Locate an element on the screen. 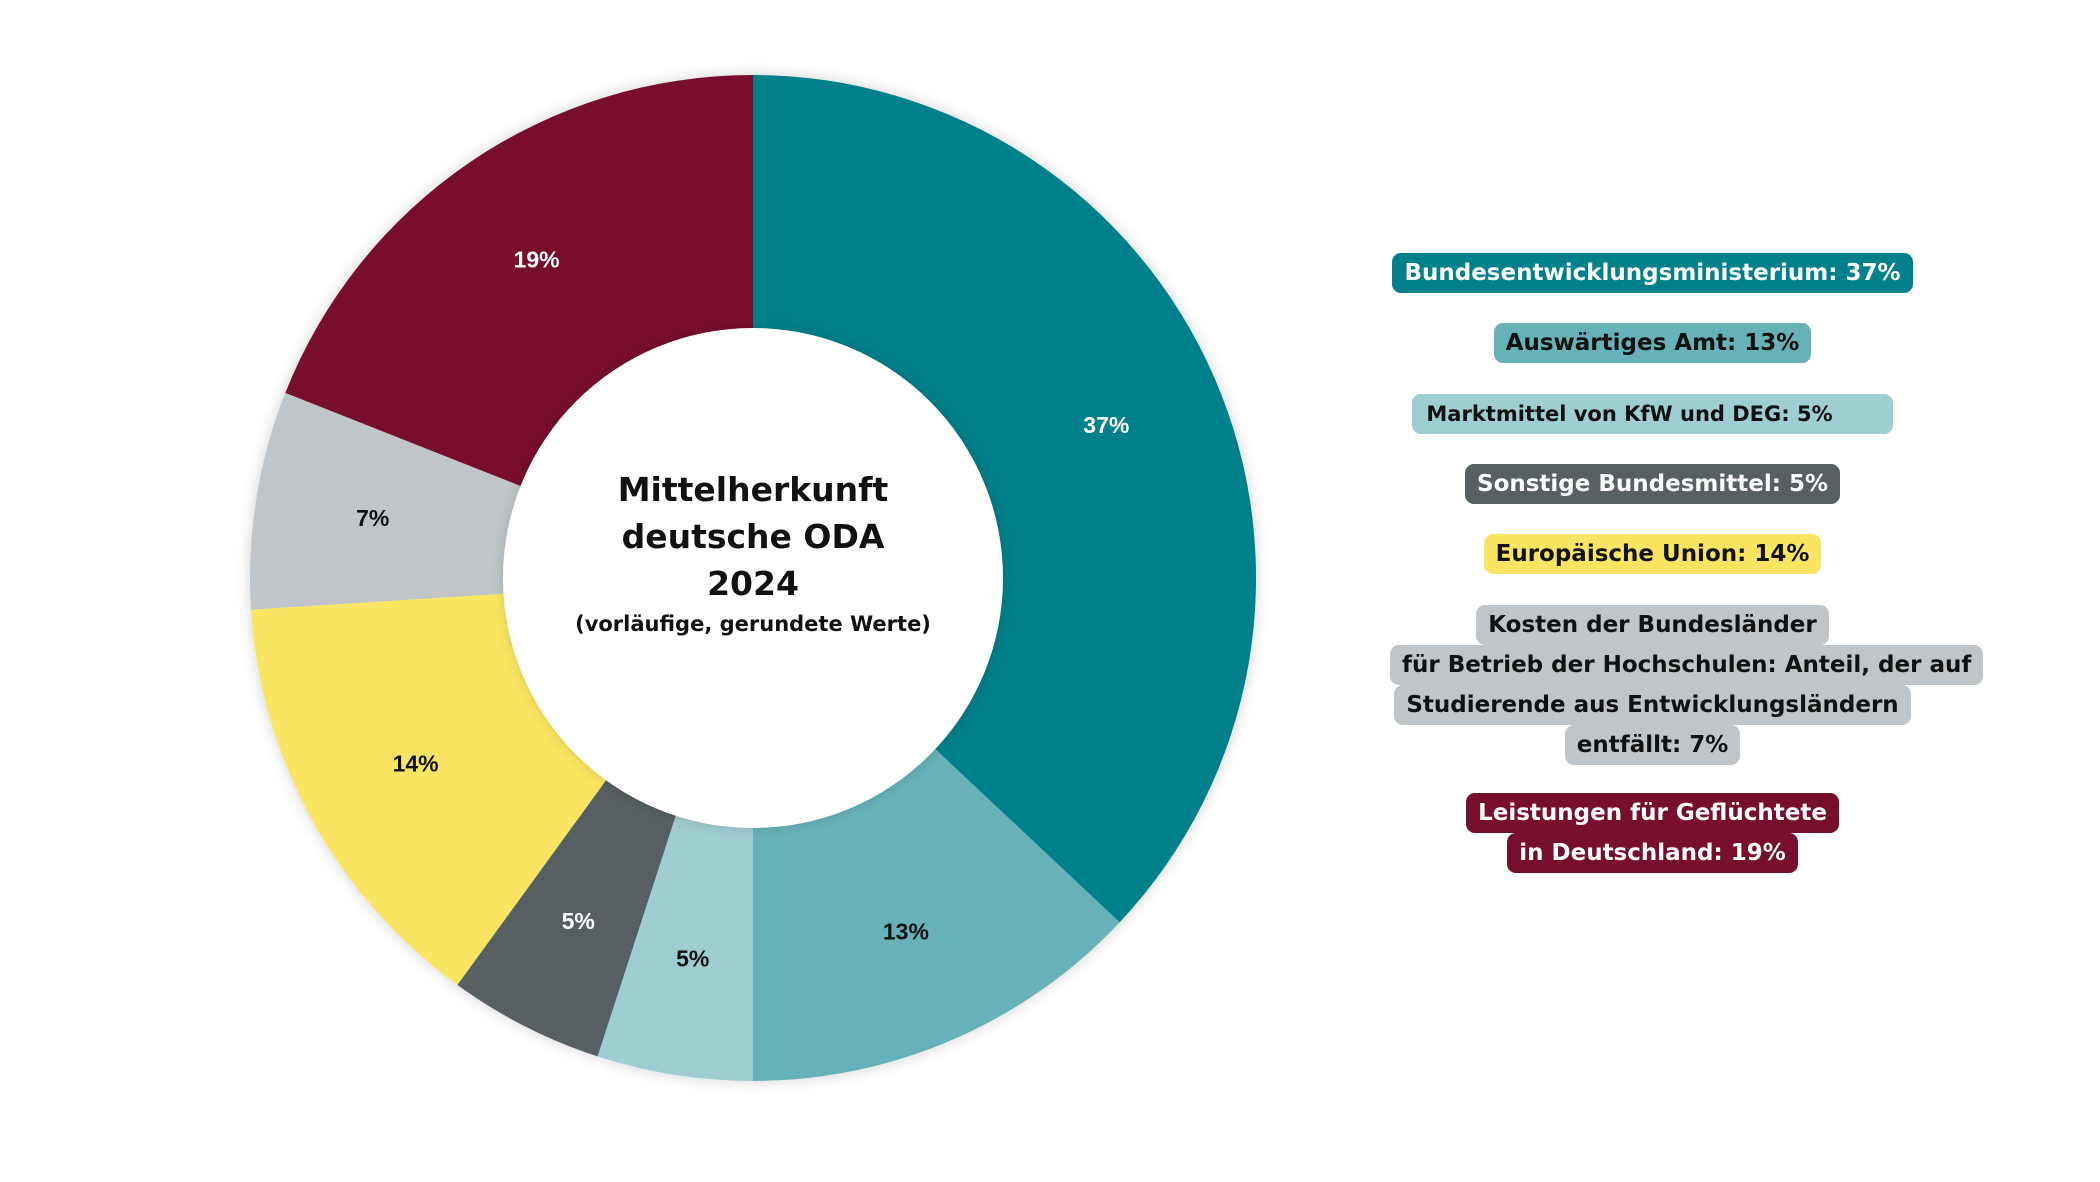 The image size is (2100, 1182). title-line: Mittelherkunft is located at coordinates (753, 489).